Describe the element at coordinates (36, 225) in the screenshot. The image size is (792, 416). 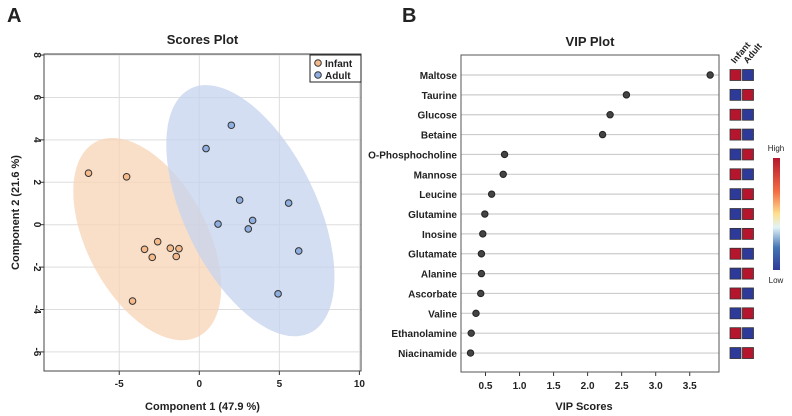
I see `y-tick-label: 0` at that location.